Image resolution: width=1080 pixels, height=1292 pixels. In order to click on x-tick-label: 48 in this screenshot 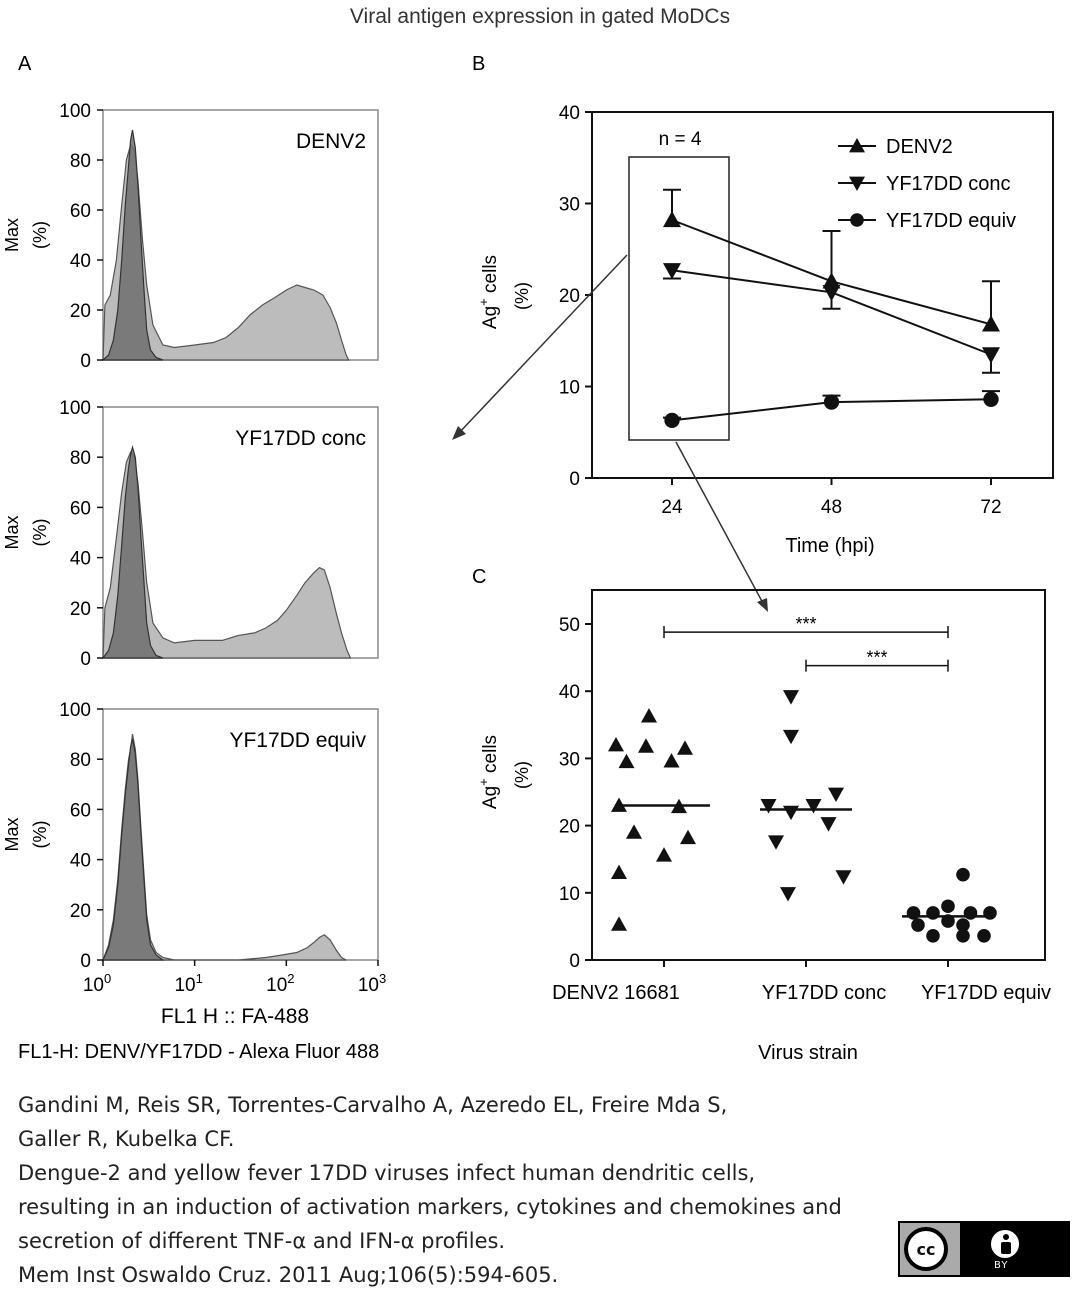, I will do `click(831, 507)`.